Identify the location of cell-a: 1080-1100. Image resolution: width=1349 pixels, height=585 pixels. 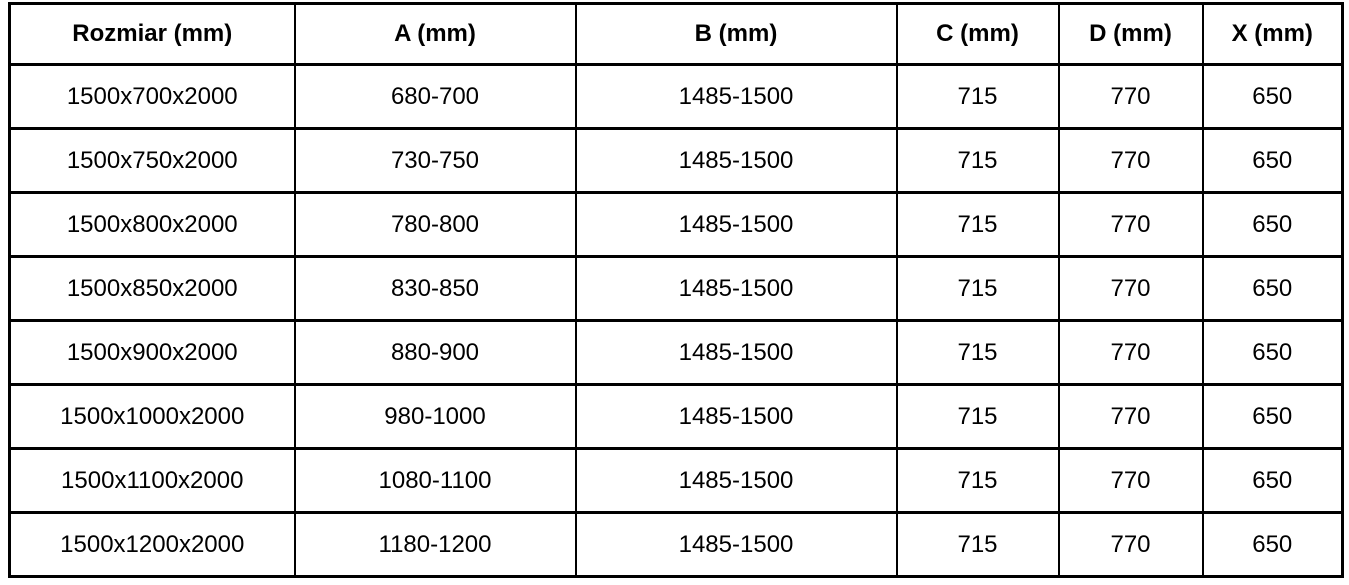
(435, 480).